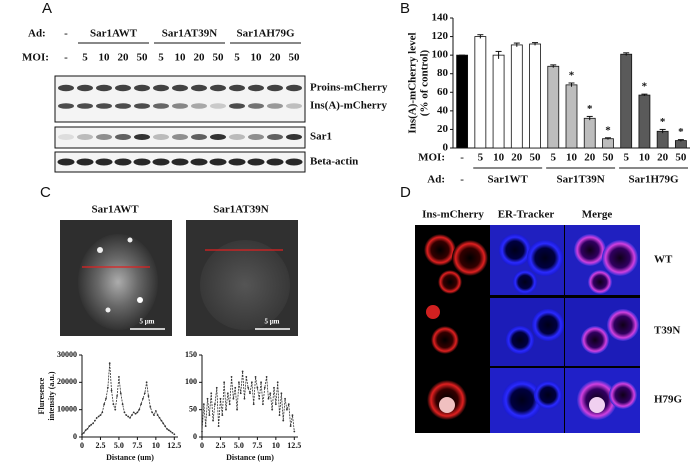  I want to click on row-label: H79G, so click(668, 400).